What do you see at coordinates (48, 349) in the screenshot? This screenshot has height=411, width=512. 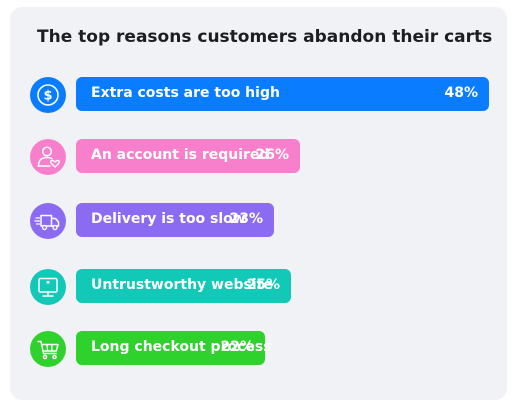 I see `shopping-cart-icon` at bounding box center [48, 349].